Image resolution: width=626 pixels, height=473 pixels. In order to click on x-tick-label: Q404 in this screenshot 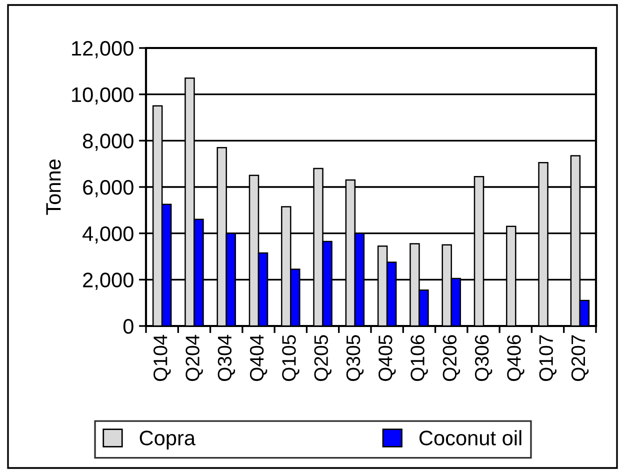, I will do `click(259, 357)`.